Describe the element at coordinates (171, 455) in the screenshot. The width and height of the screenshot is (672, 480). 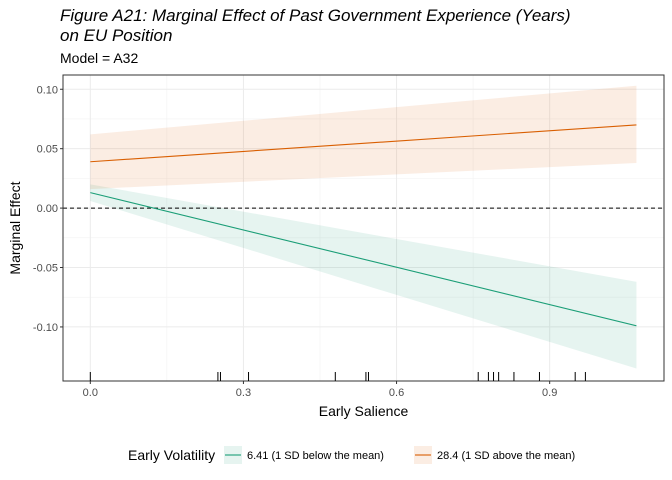
I see `legend-title: Early Volatility` at that location.